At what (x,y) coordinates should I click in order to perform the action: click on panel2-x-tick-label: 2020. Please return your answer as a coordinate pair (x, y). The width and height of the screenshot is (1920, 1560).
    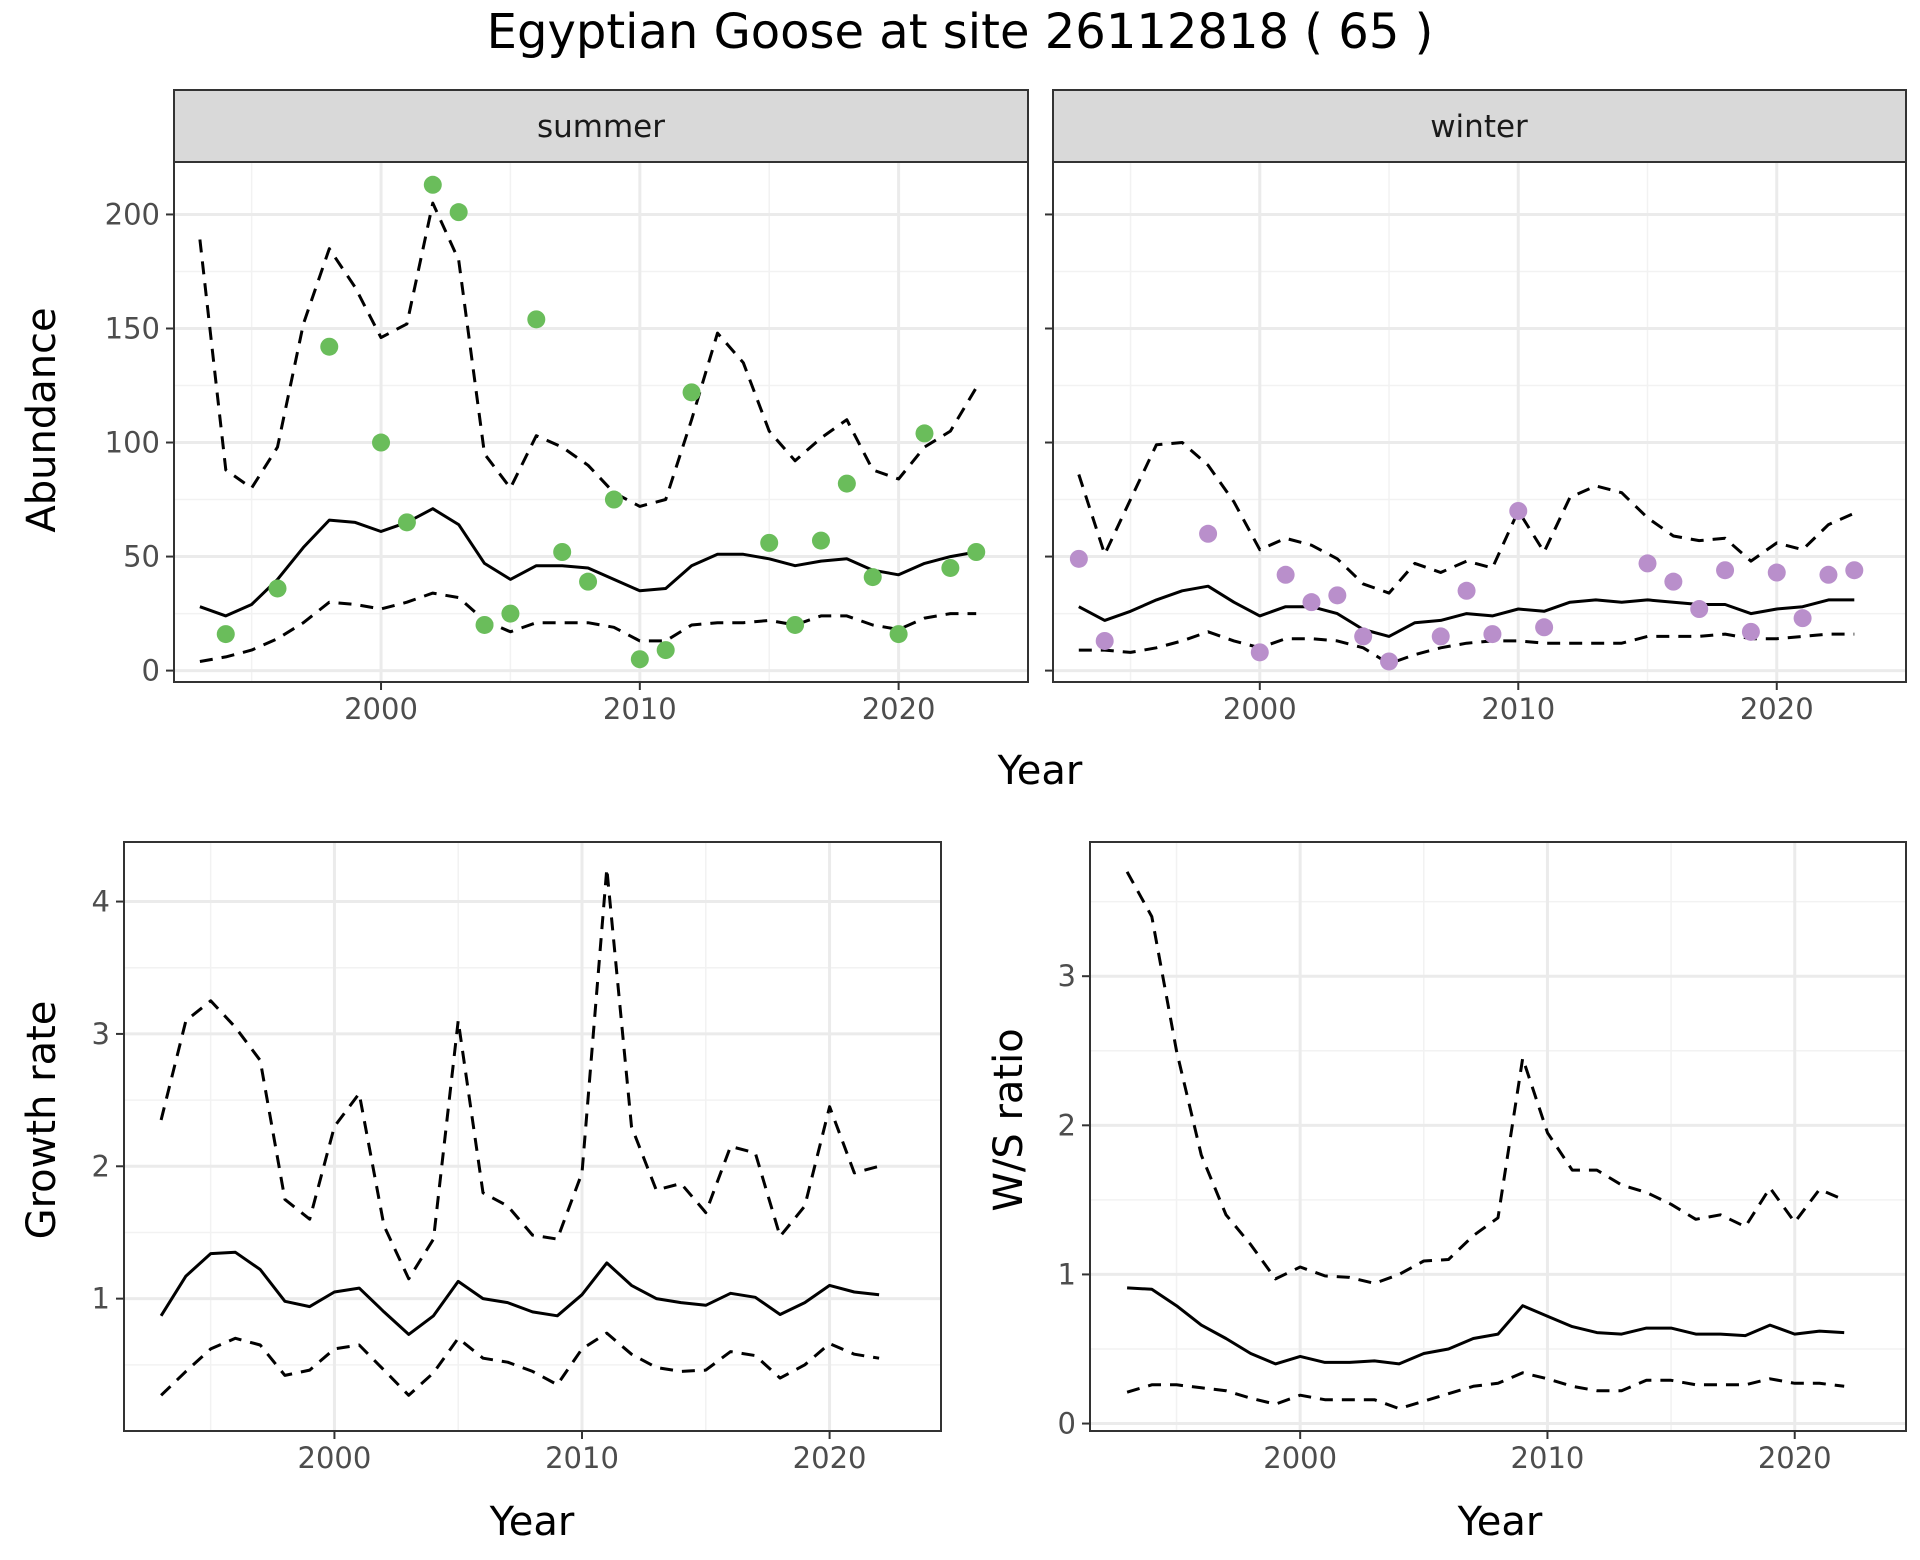
    Looking at the image, I should click on (830, 1458).